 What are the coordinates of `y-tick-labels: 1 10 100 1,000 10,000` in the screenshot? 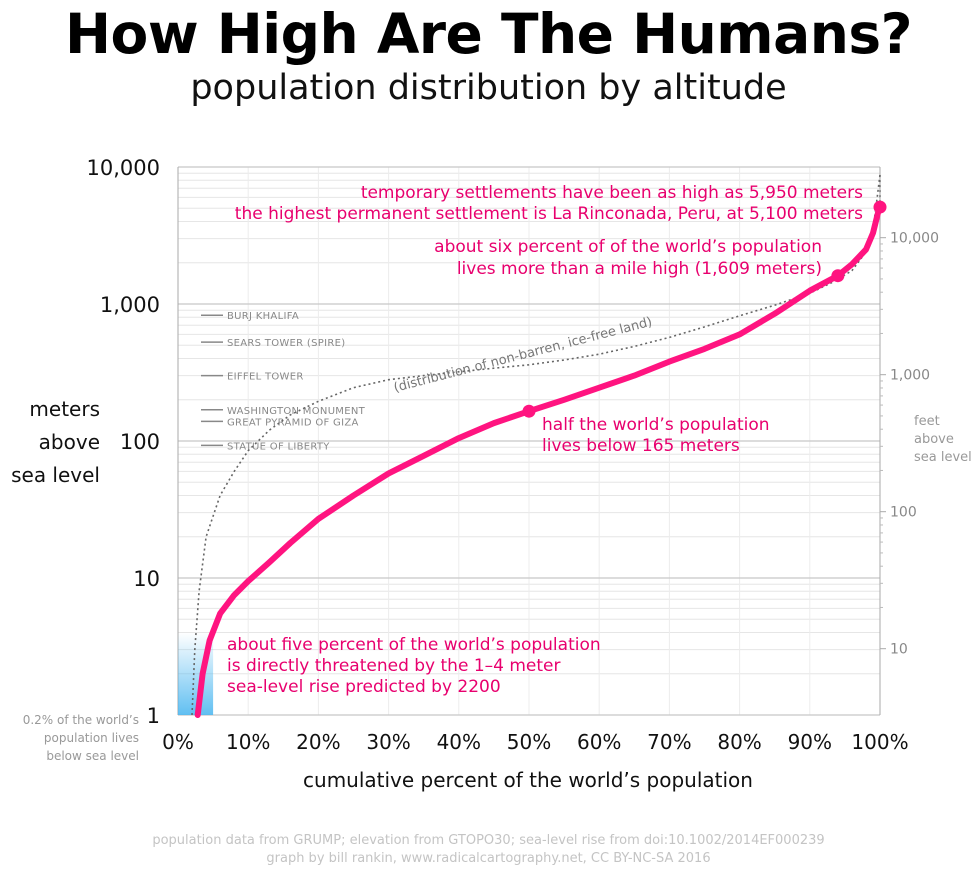 It's located at (123, 442).